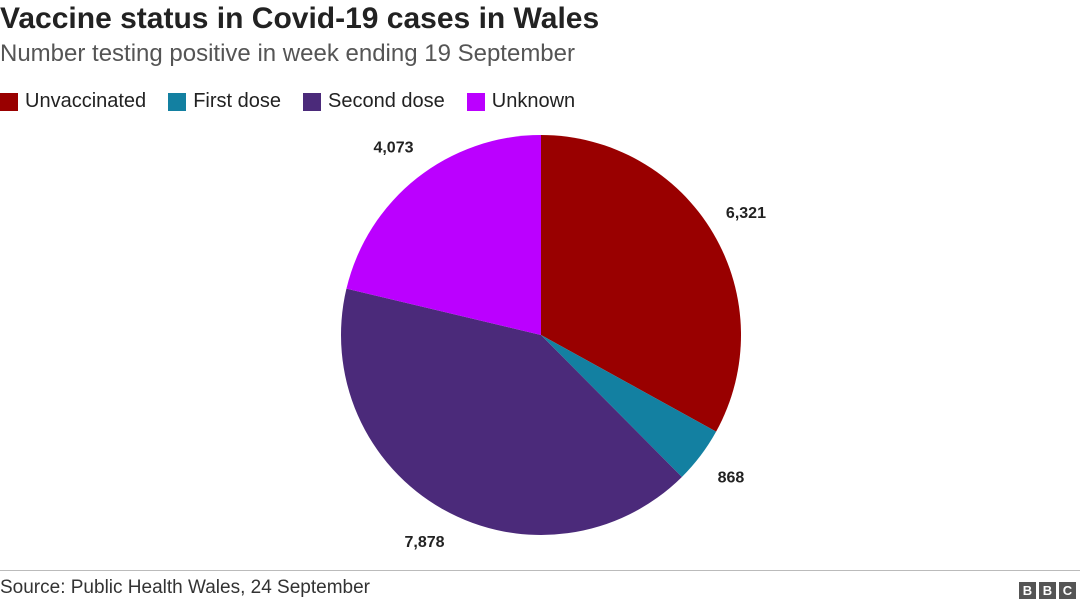  Describe the element at coordinates (177, 101) in the screenshot. I see `legend-swatch-first-dose` at that location.